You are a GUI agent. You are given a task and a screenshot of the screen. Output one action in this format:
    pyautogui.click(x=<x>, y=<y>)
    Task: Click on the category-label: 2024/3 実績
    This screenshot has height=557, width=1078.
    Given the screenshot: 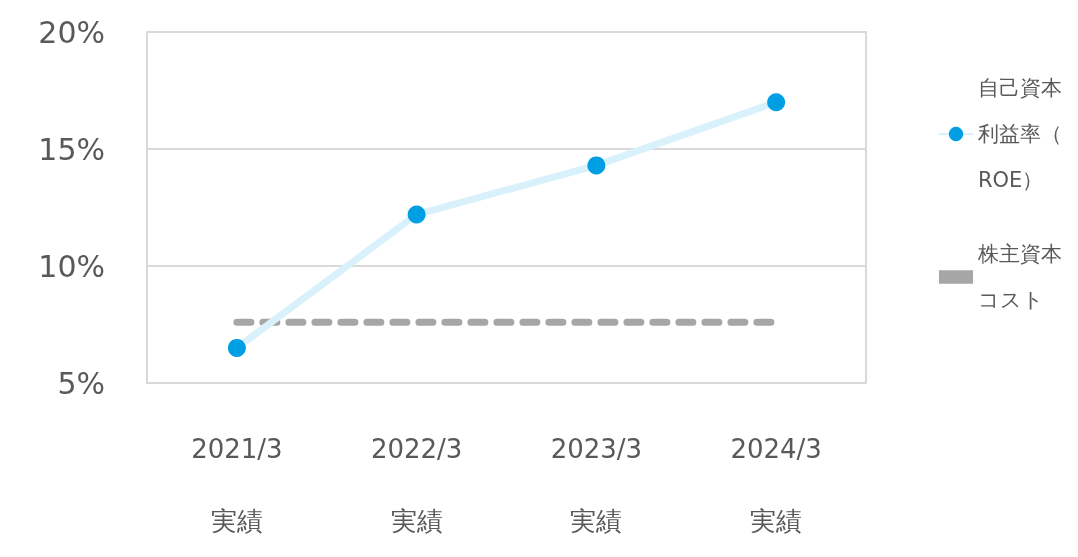 What is the action you would take?
    pyautogui.click(x=776, y=485)
    